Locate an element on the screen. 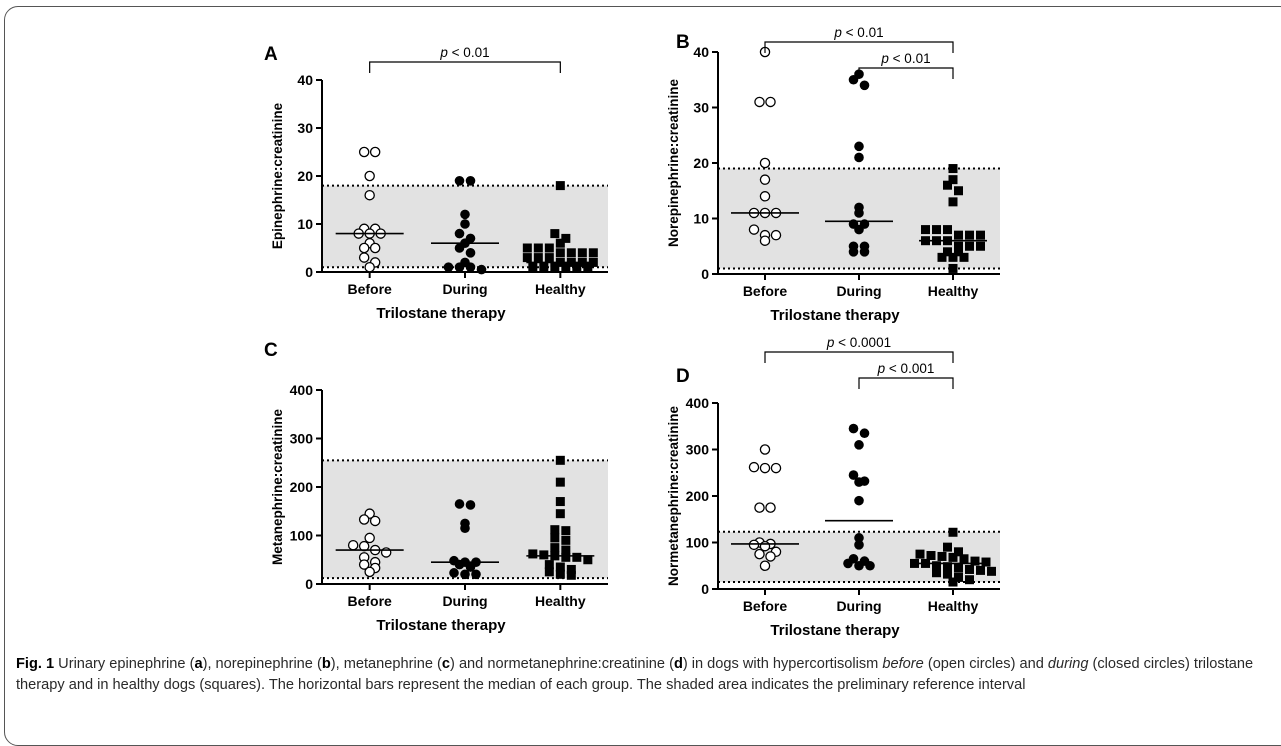  panel-letter: D is located at coordinates (683, 376).